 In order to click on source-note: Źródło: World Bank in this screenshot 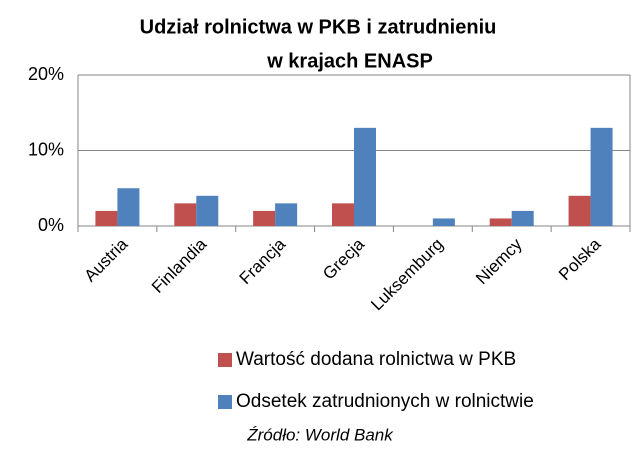, I will do `click(320, 434)`.